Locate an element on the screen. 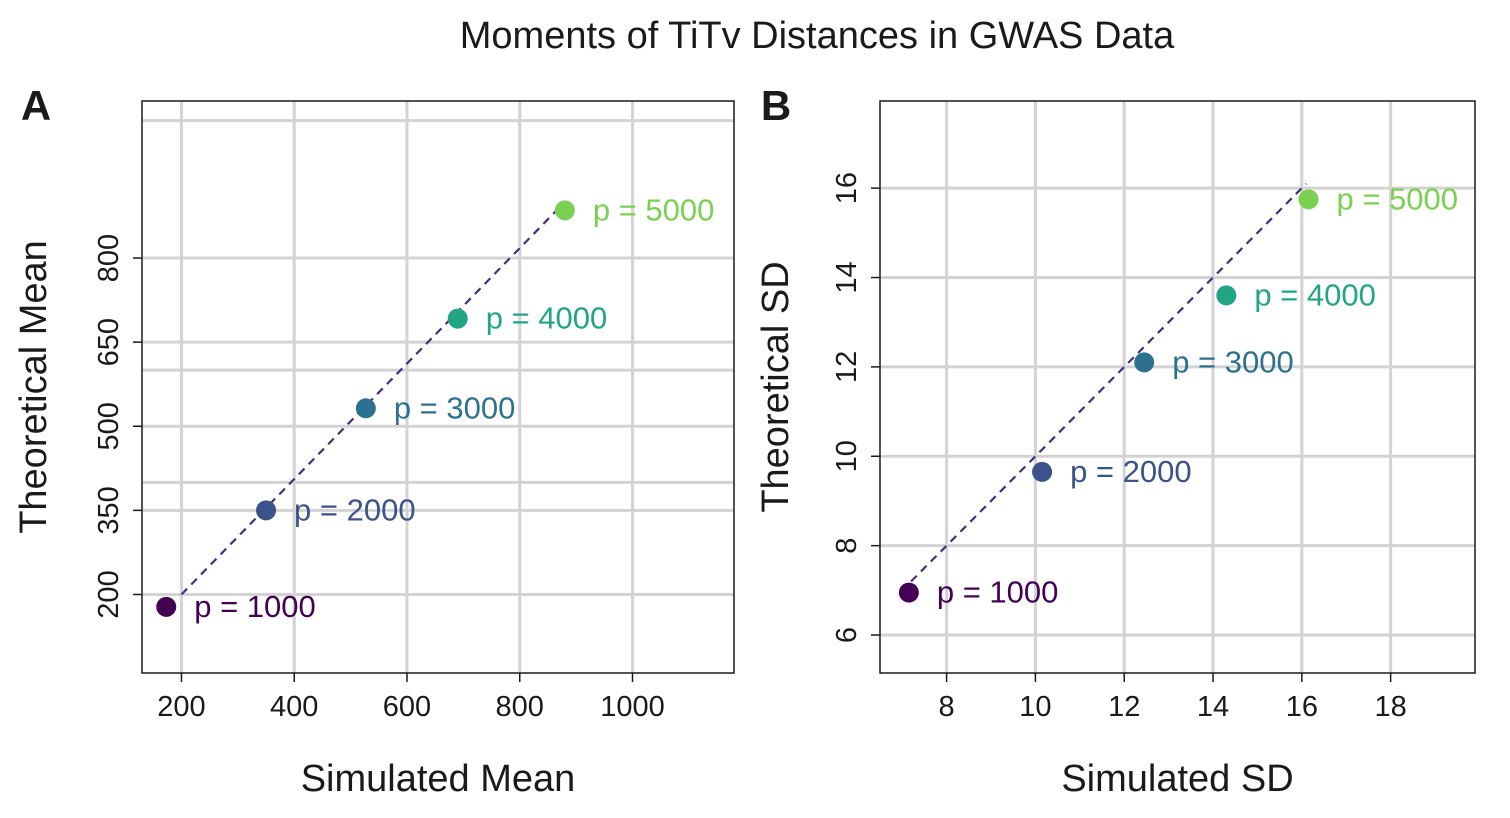 The width and height of the screenshot is (1510, 818). x-tick-label: 200 is located at coordinates (181, 707).